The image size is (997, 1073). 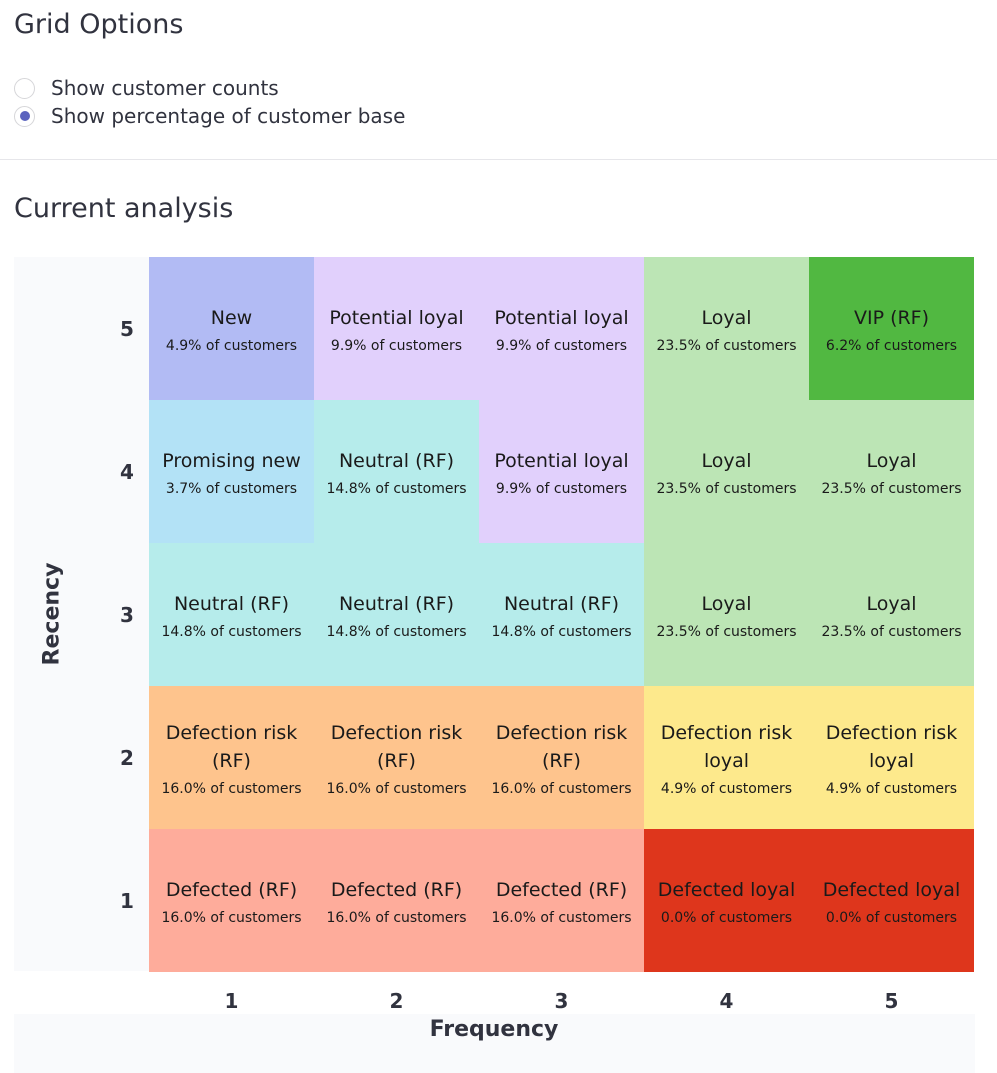 I want to click on grid-cell: VIP (RF) 6.2% of customers, so click(x=891, y=328).